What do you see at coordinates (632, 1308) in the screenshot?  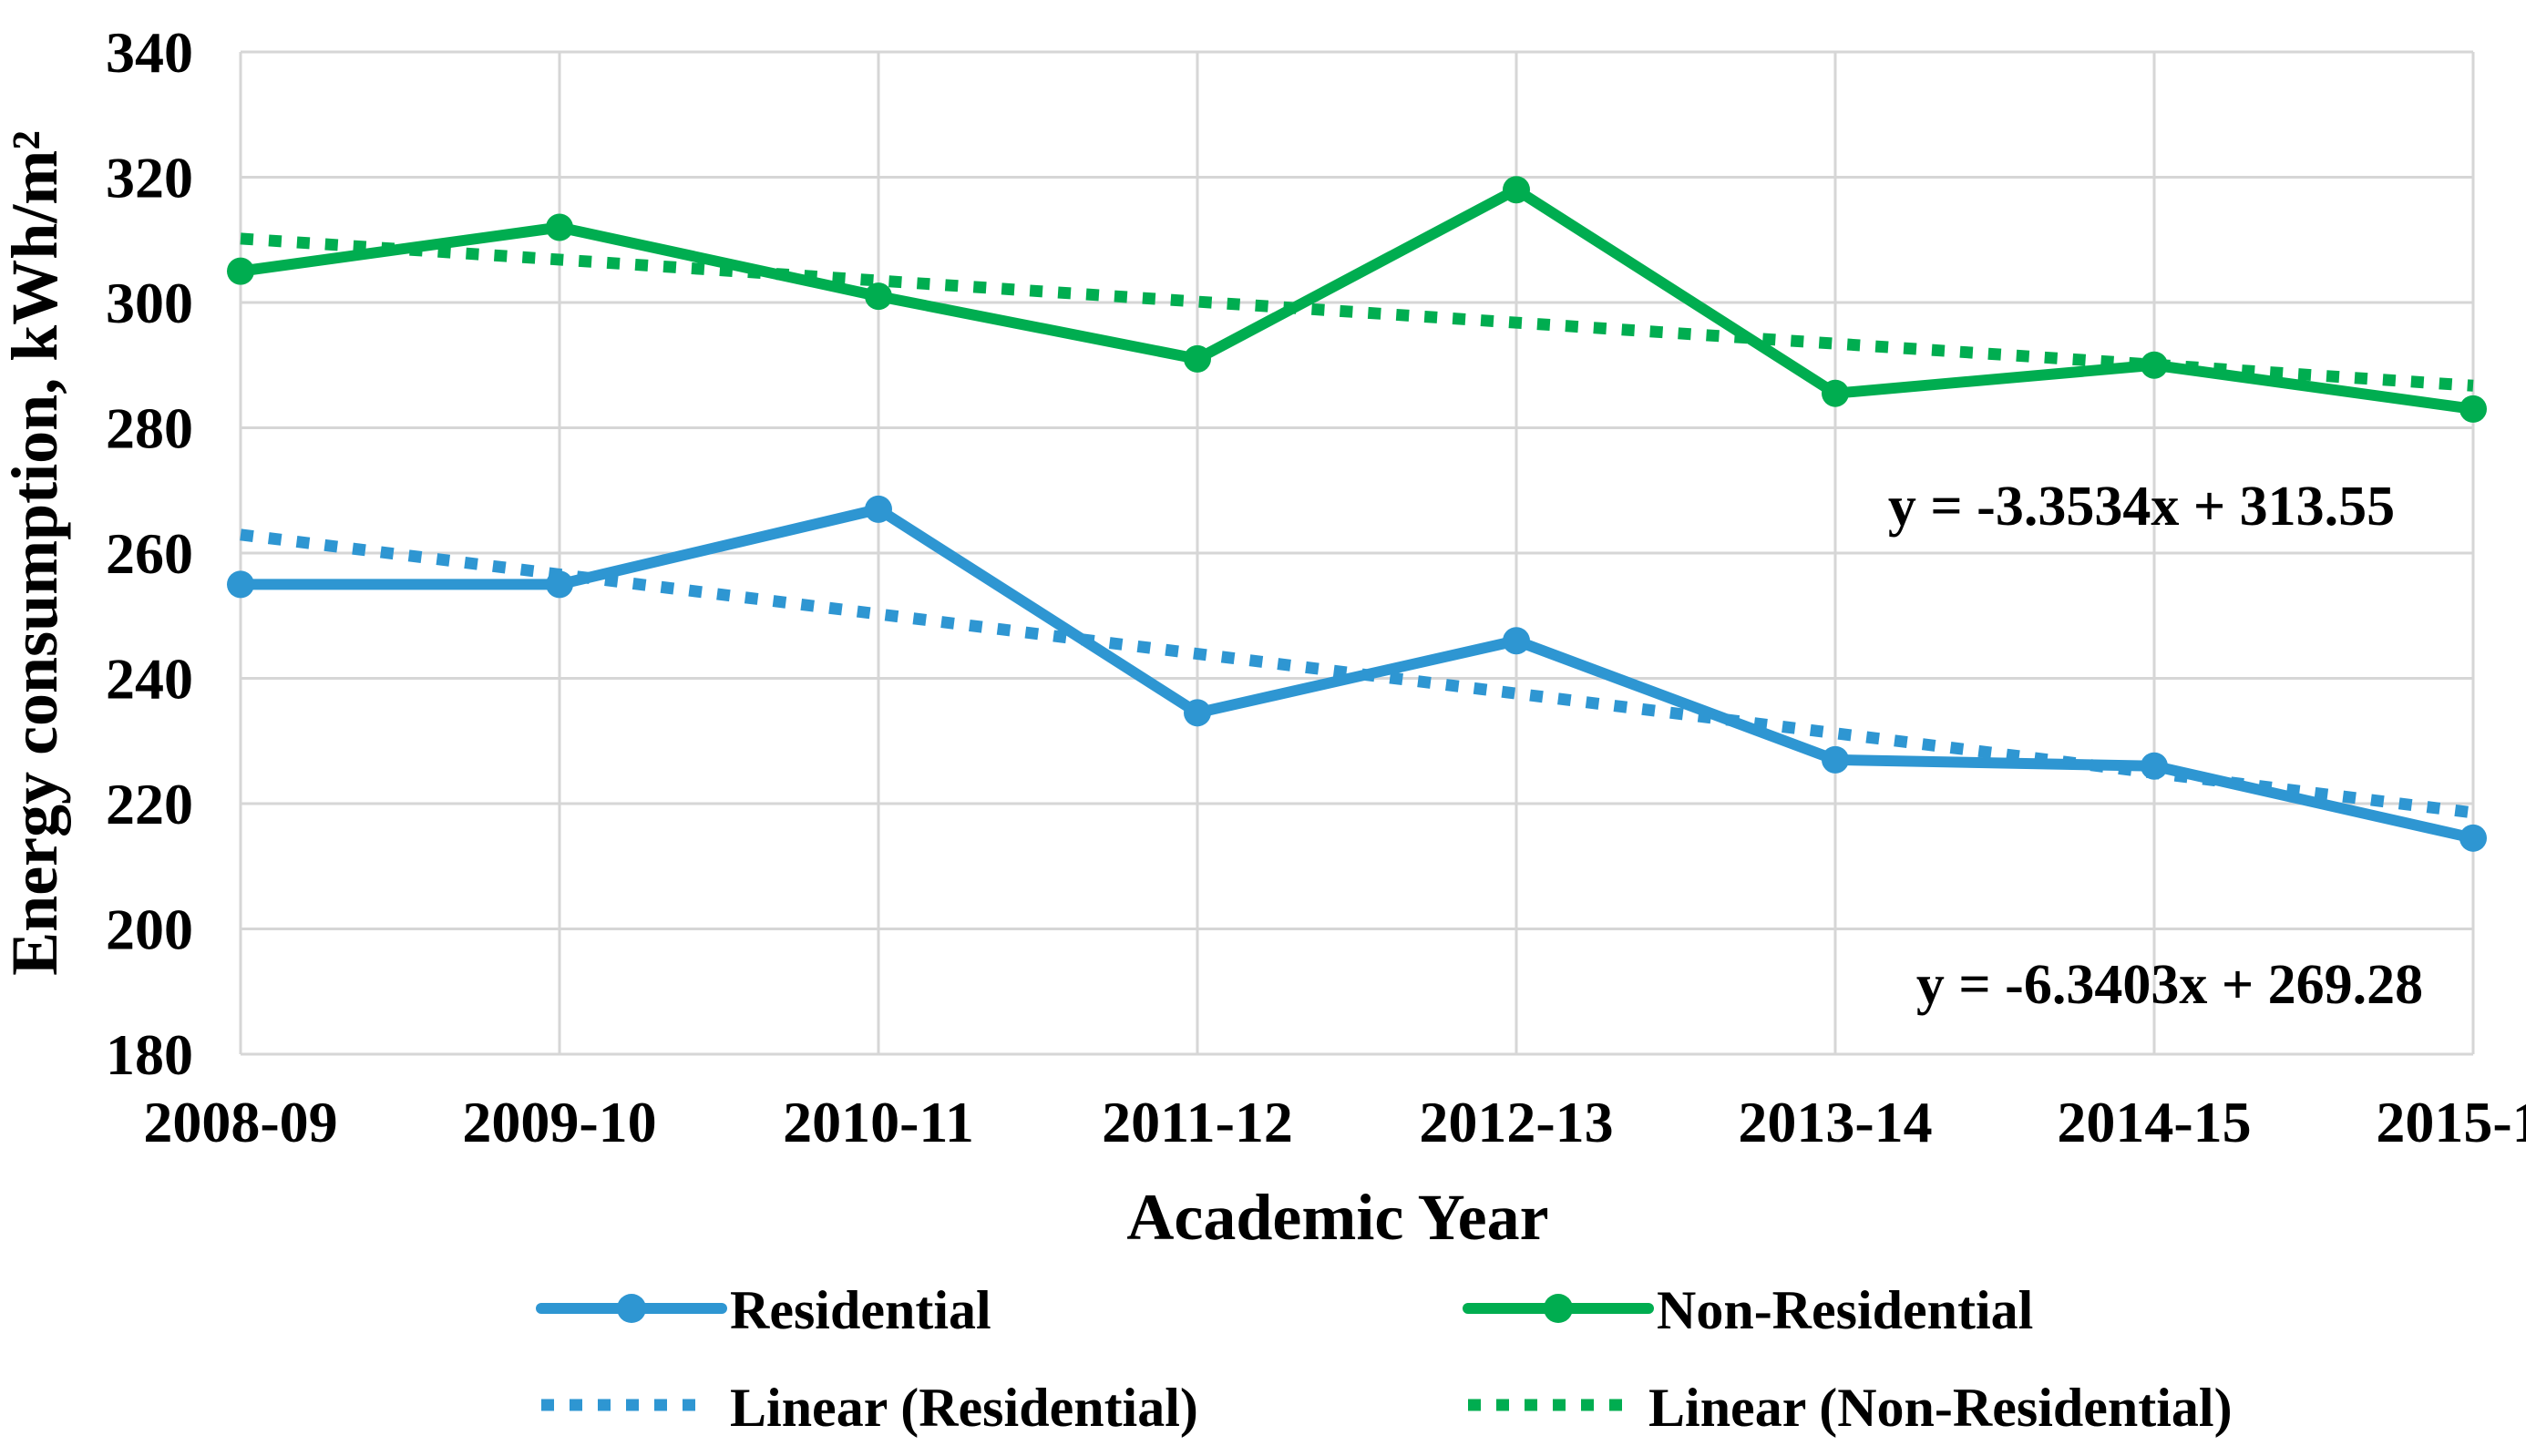 I see `residential-marker-swatch` at bounding box center [632, 1308].